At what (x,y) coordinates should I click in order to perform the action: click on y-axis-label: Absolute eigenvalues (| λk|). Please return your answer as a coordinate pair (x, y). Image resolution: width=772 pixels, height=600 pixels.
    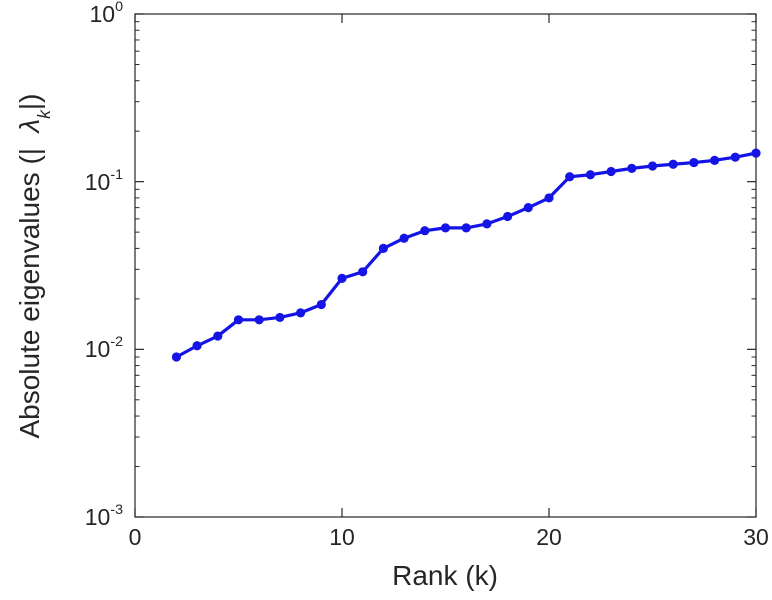
    Looking at the image, I should click on (34, 283).